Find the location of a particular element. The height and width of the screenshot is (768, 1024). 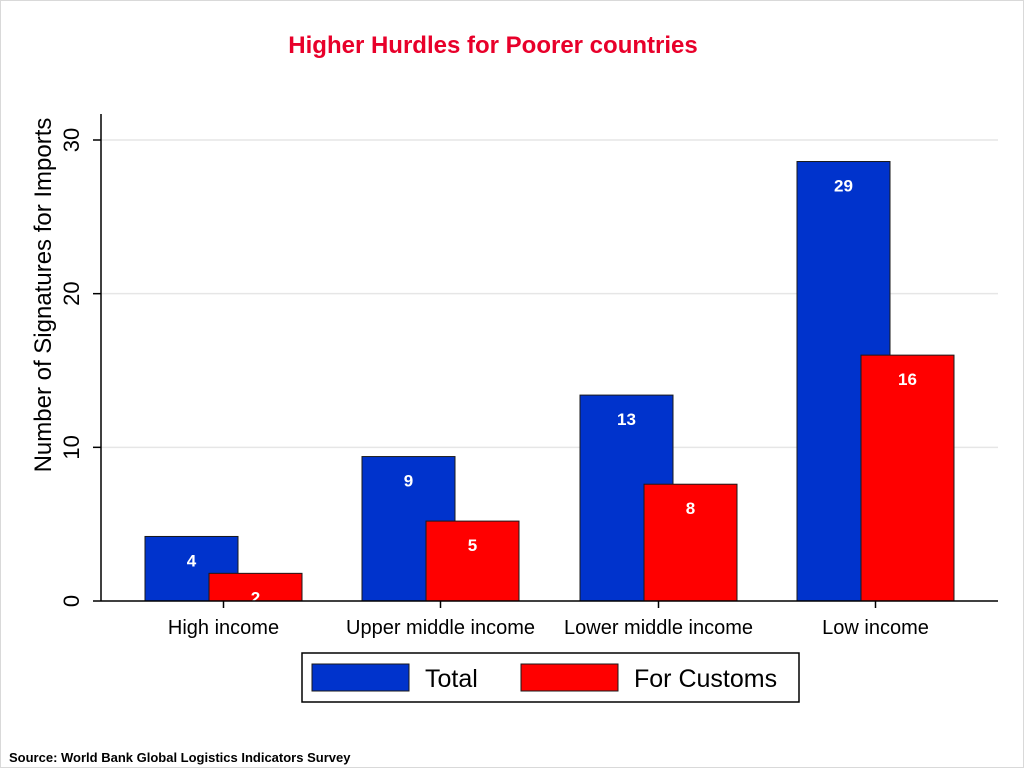

data-label: 4 is located at coordinates (192, 560).